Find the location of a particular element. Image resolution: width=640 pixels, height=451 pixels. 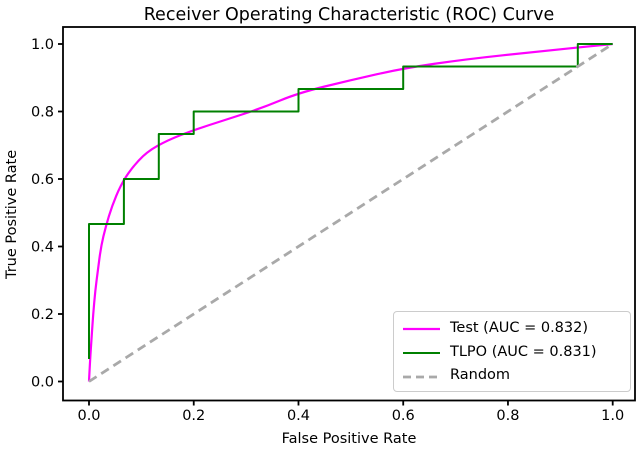

y-axis-label: True Positive Rate is located at coordinates (12, 214).